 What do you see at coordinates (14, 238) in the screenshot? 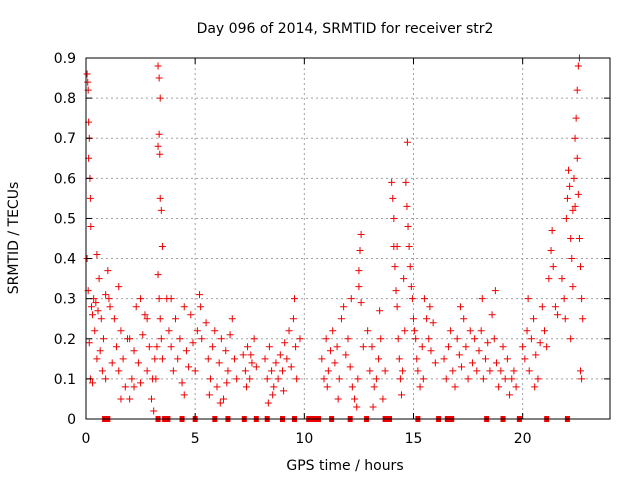
I see `y-axis-label: SRMTID / TECUs` at bounding box center [14, 238].